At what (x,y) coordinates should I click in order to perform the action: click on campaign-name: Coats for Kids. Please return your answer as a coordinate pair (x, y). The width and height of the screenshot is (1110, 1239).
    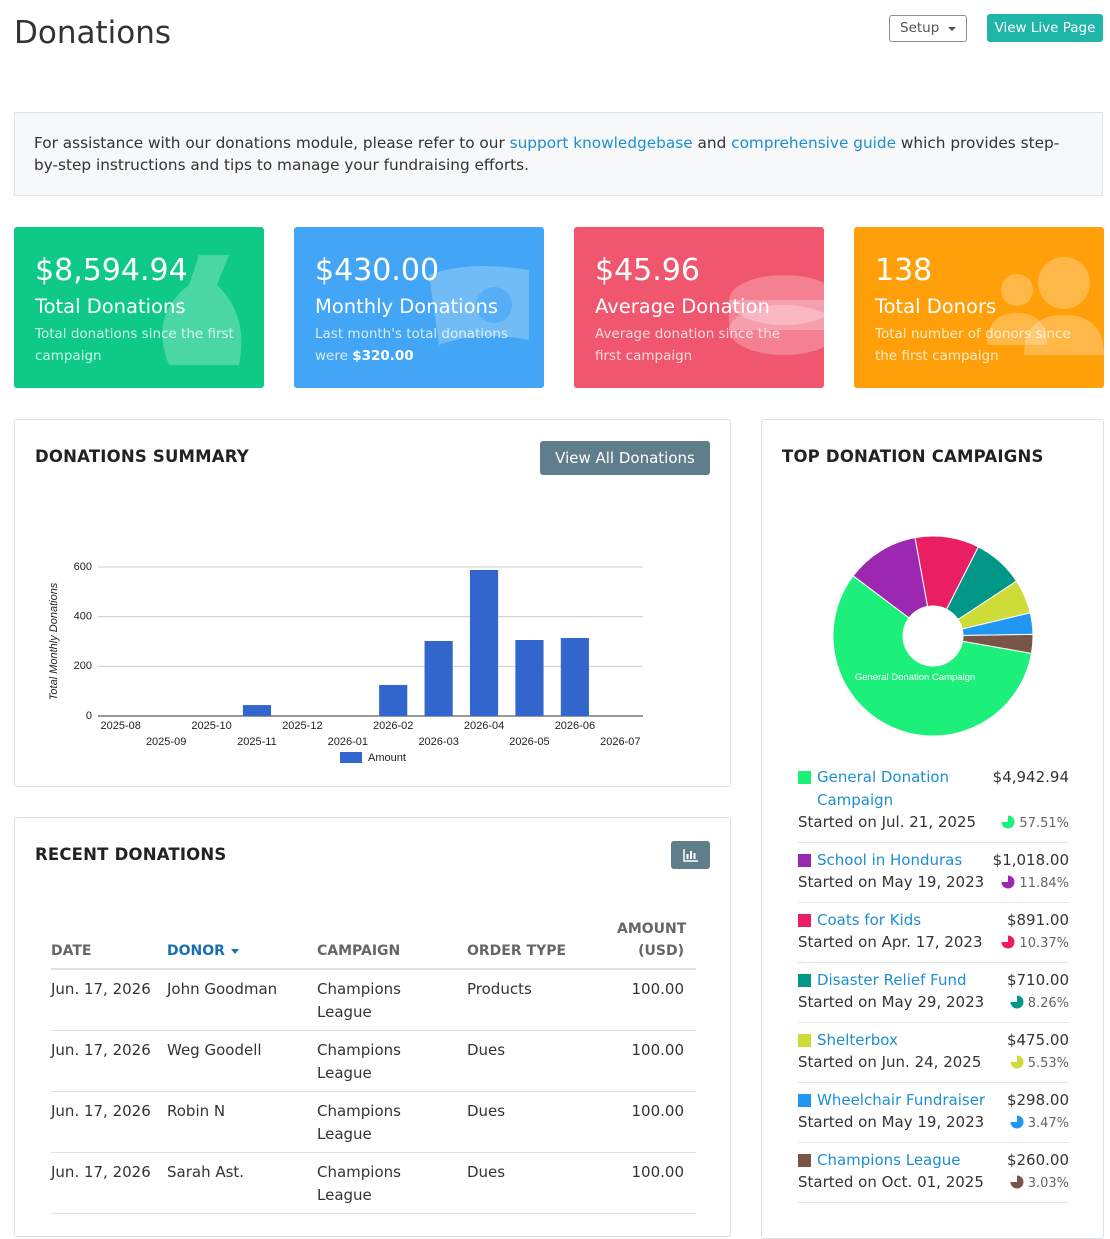
    Looking at the image, I should click on (898, 920).